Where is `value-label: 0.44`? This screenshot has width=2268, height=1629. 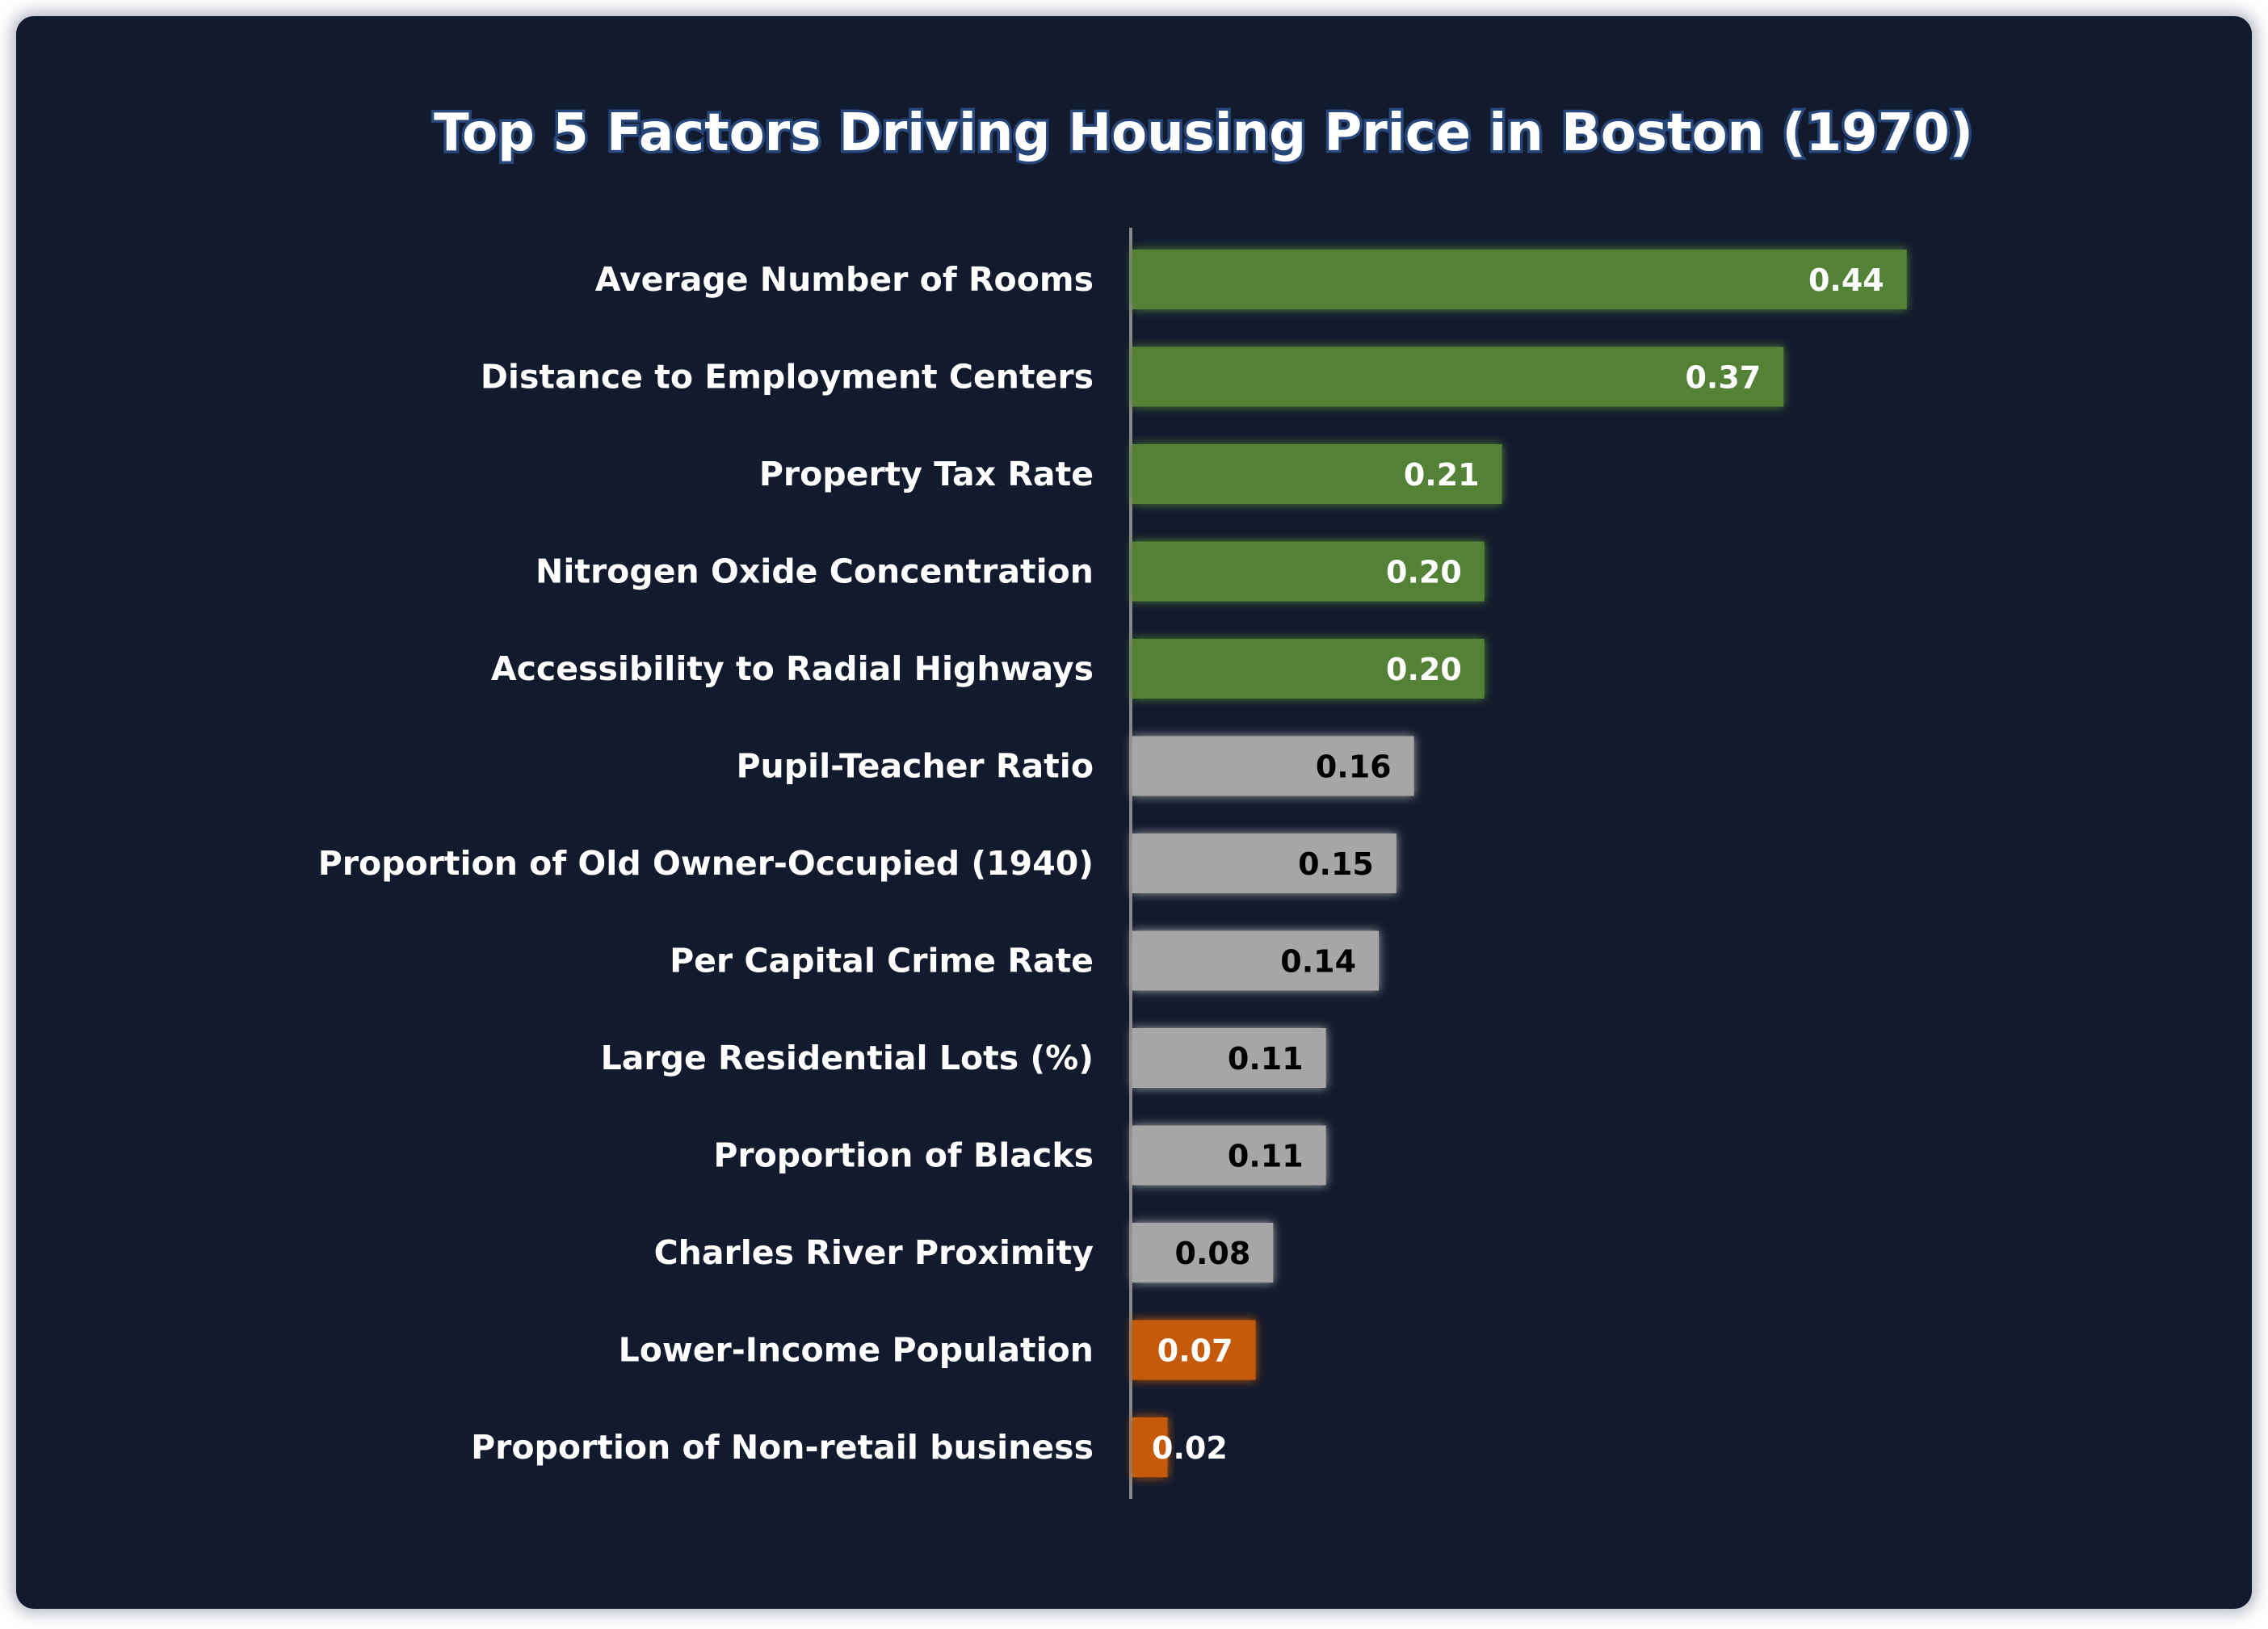
value-label: 0.44 is located at coordinates (1846, 280).